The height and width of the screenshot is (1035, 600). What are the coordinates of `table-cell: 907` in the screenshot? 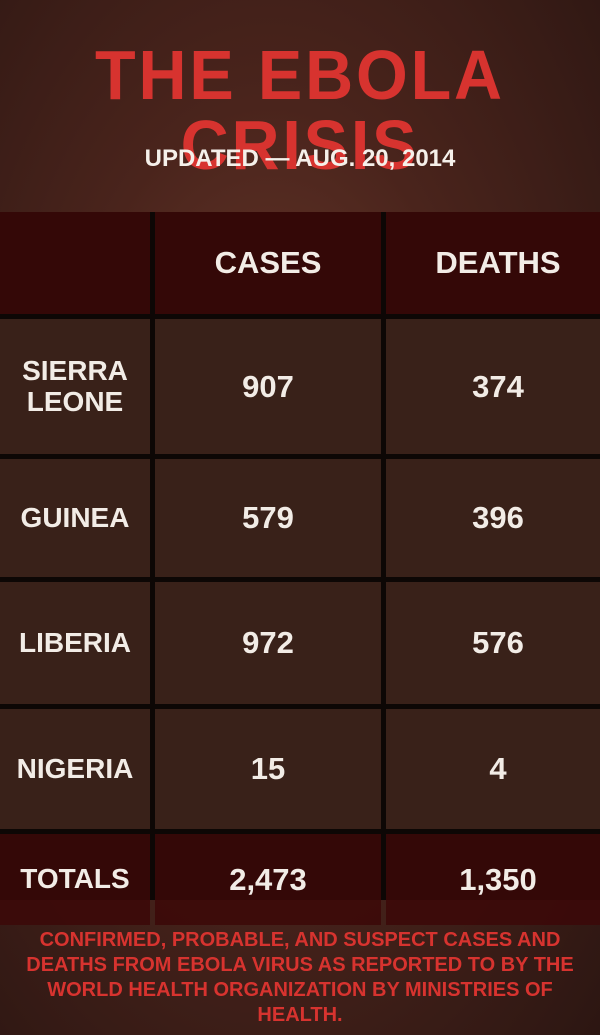 It's located at (268, 386).